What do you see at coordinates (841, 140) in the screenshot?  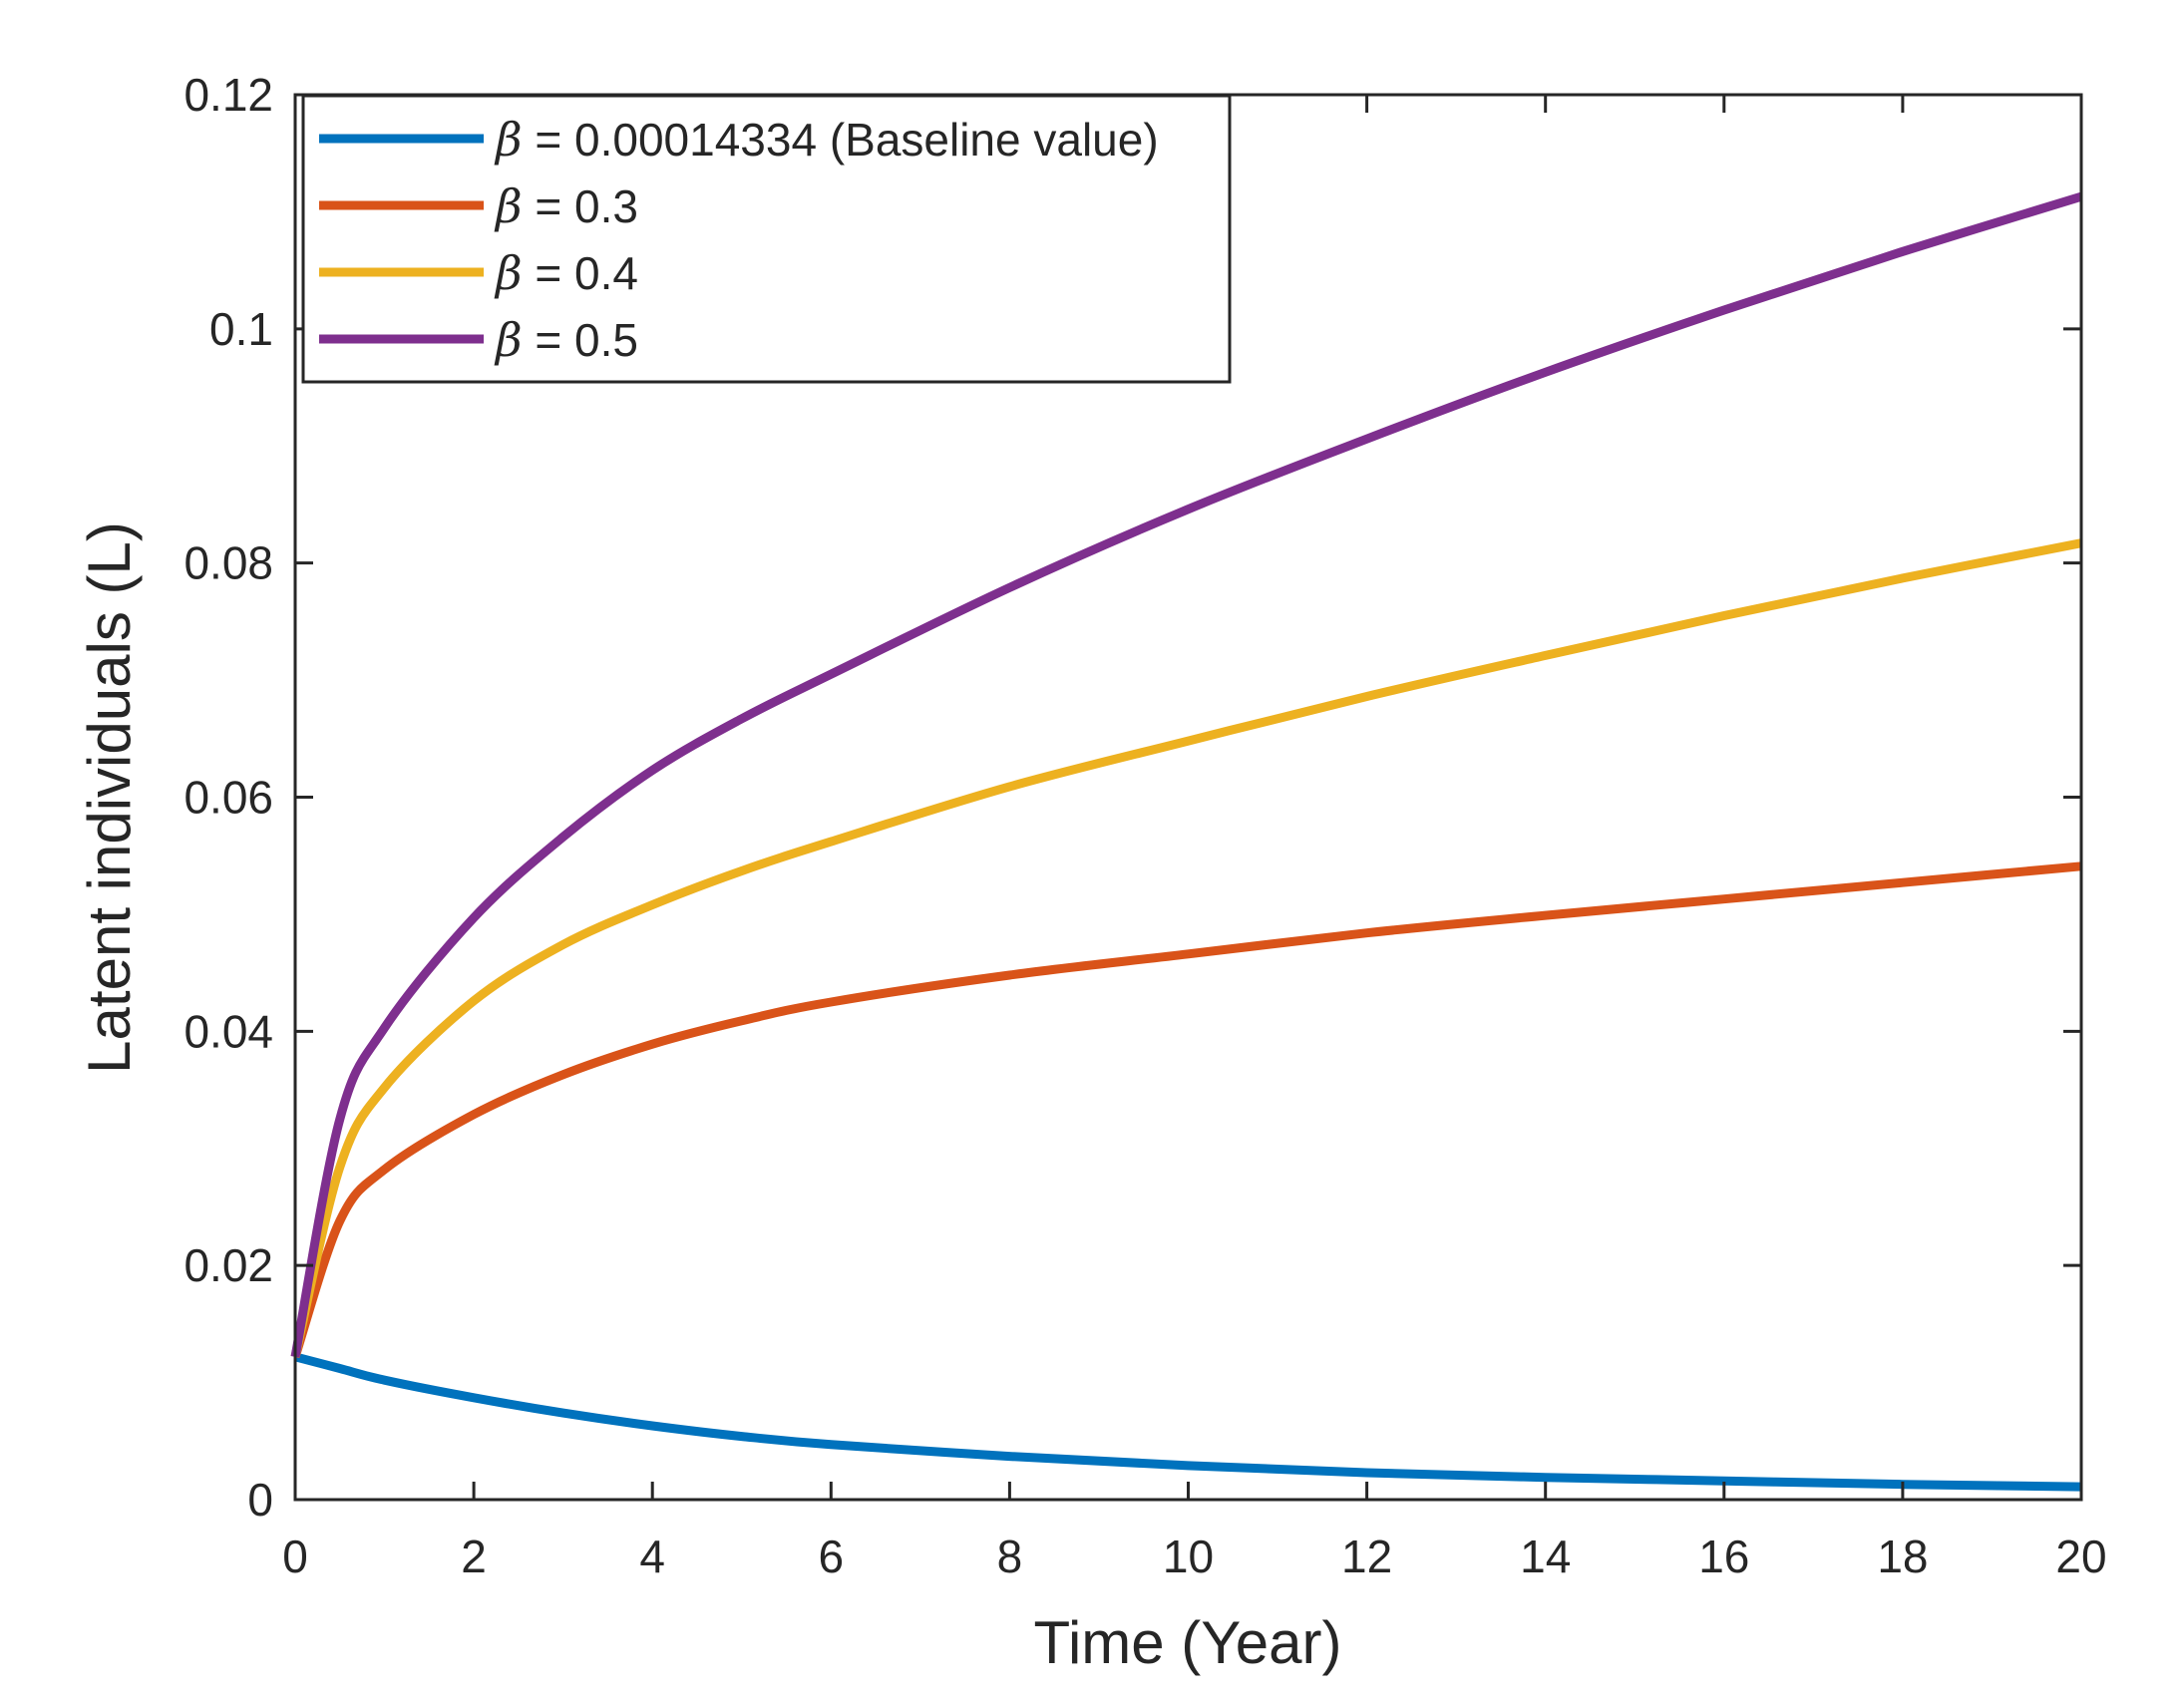 I see `legend-value-text: = 0.00014334 (Baseline value)` at bounding box center [841, 140].